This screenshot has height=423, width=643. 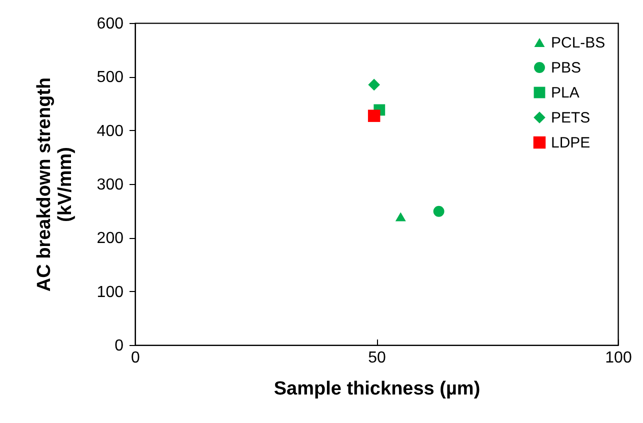 I want to click on y-tick-label: 200, so click(x=110, y=239).